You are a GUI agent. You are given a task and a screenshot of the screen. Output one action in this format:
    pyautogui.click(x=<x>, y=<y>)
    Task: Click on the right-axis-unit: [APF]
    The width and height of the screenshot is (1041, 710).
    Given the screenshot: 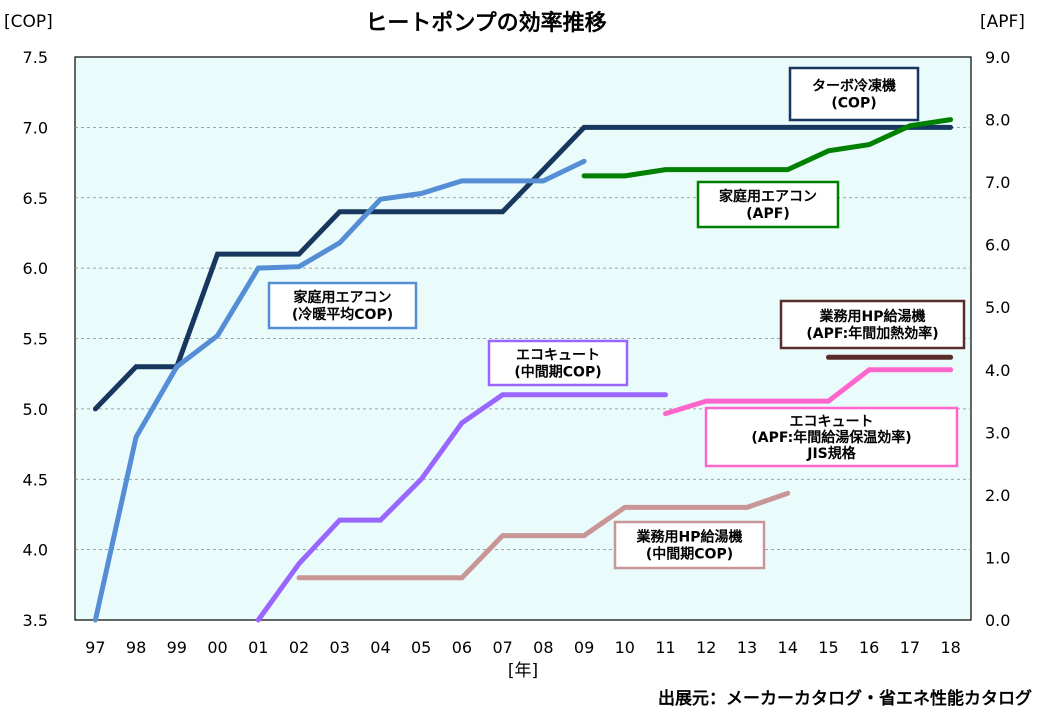 What is the action you would take?
    pyautogui.click(x=1002, y=22)
    